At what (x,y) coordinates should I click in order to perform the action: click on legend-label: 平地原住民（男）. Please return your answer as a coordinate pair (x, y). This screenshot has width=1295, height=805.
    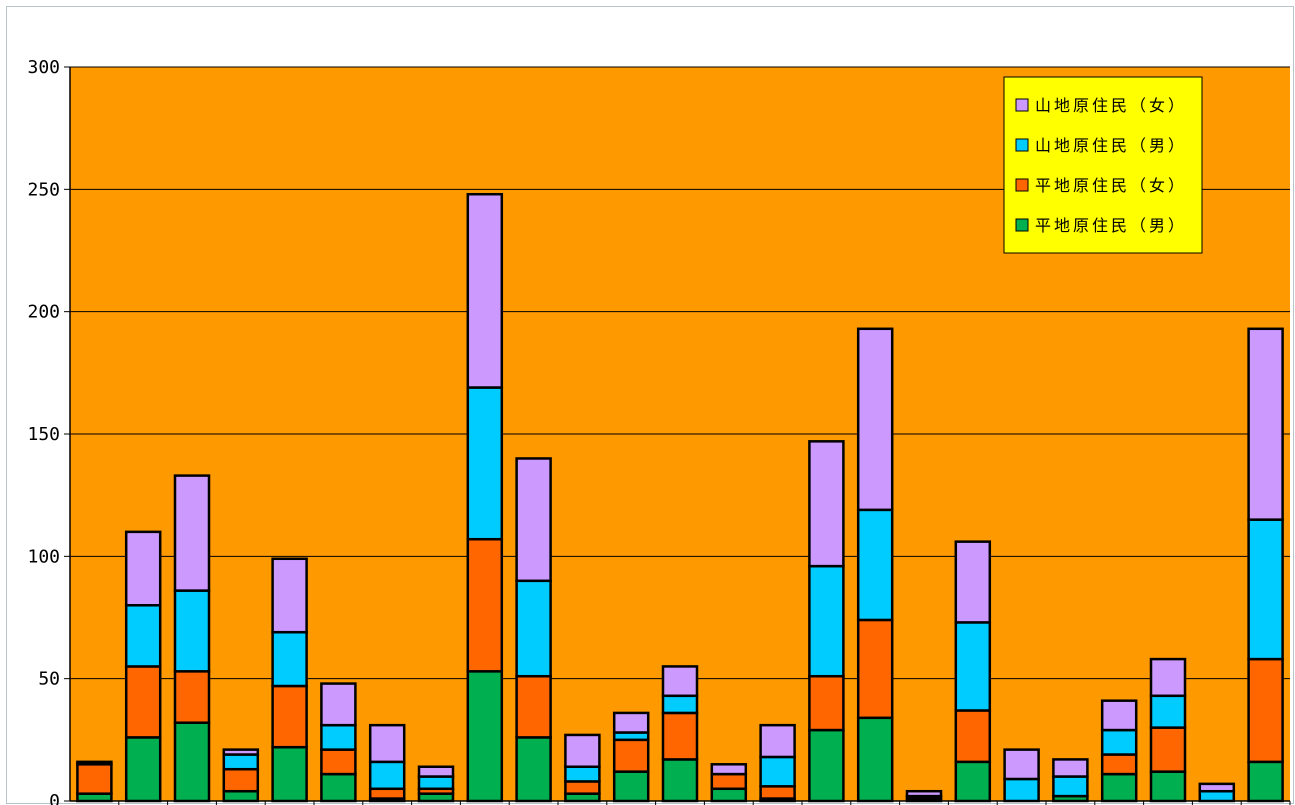
    Looking at the image, I should click on (1111, 225).